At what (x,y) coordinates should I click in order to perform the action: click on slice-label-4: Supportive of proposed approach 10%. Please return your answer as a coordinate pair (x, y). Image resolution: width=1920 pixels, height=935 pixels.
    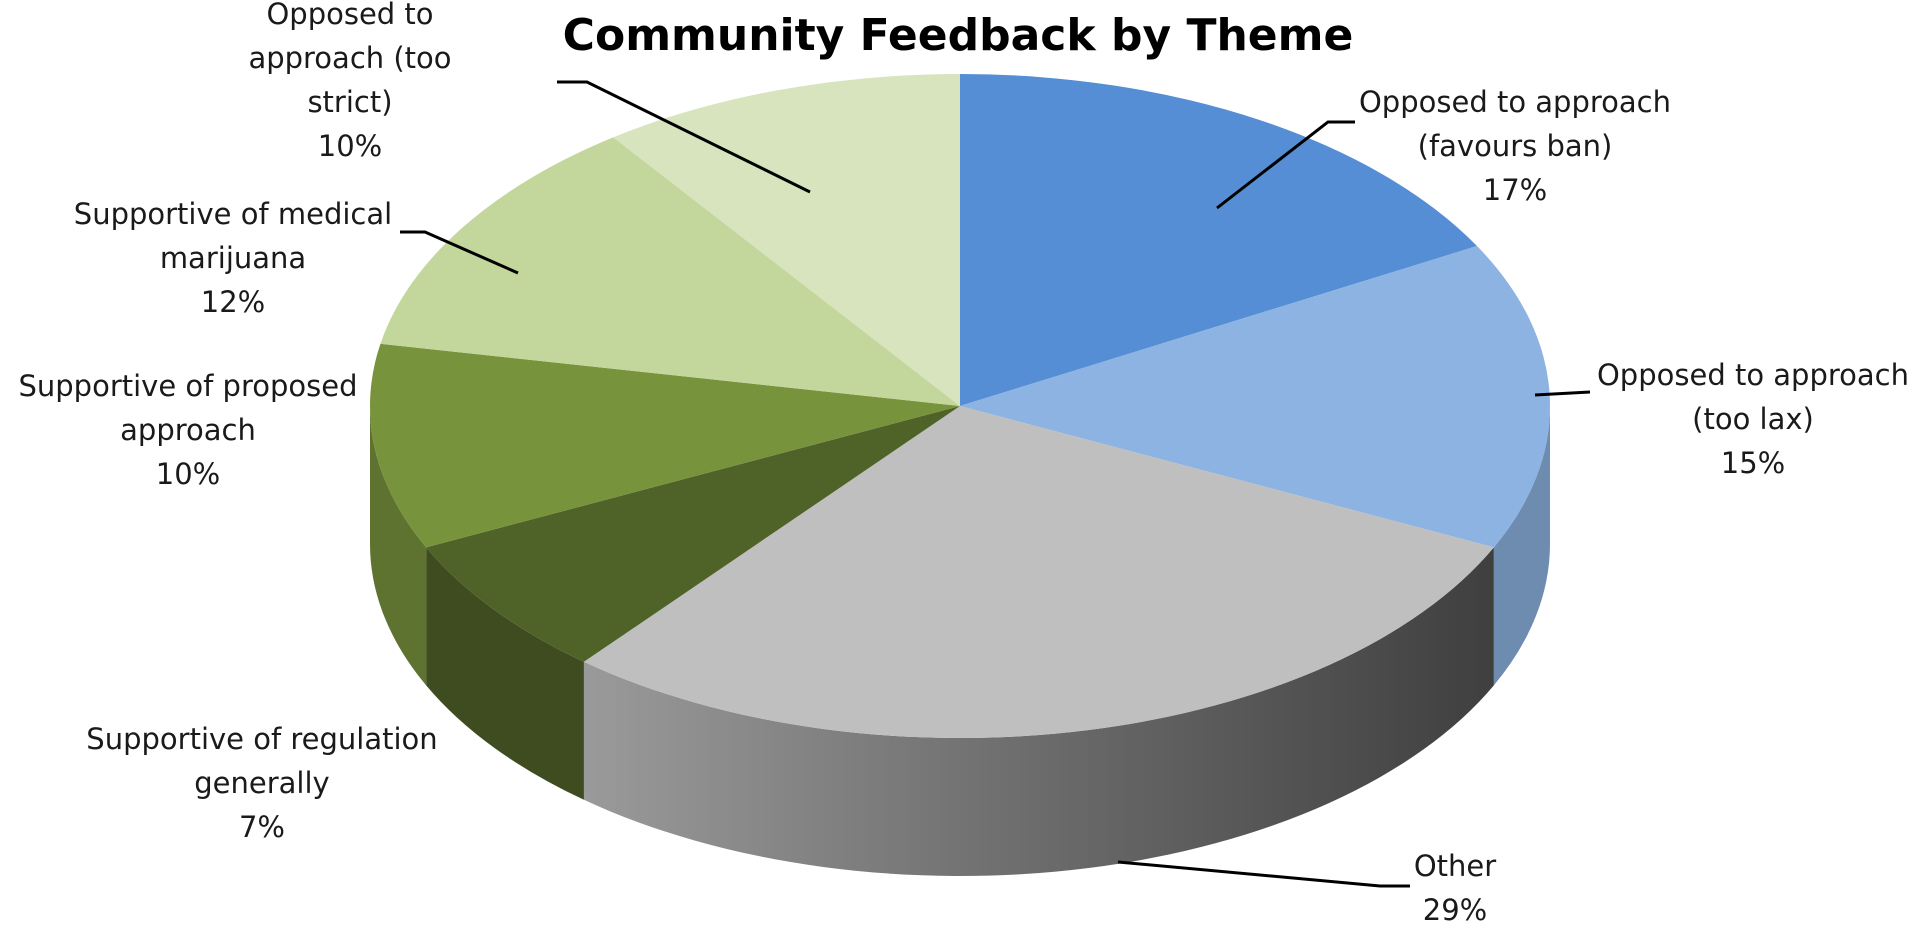
    Looking at the image, I should click on (187, 430).